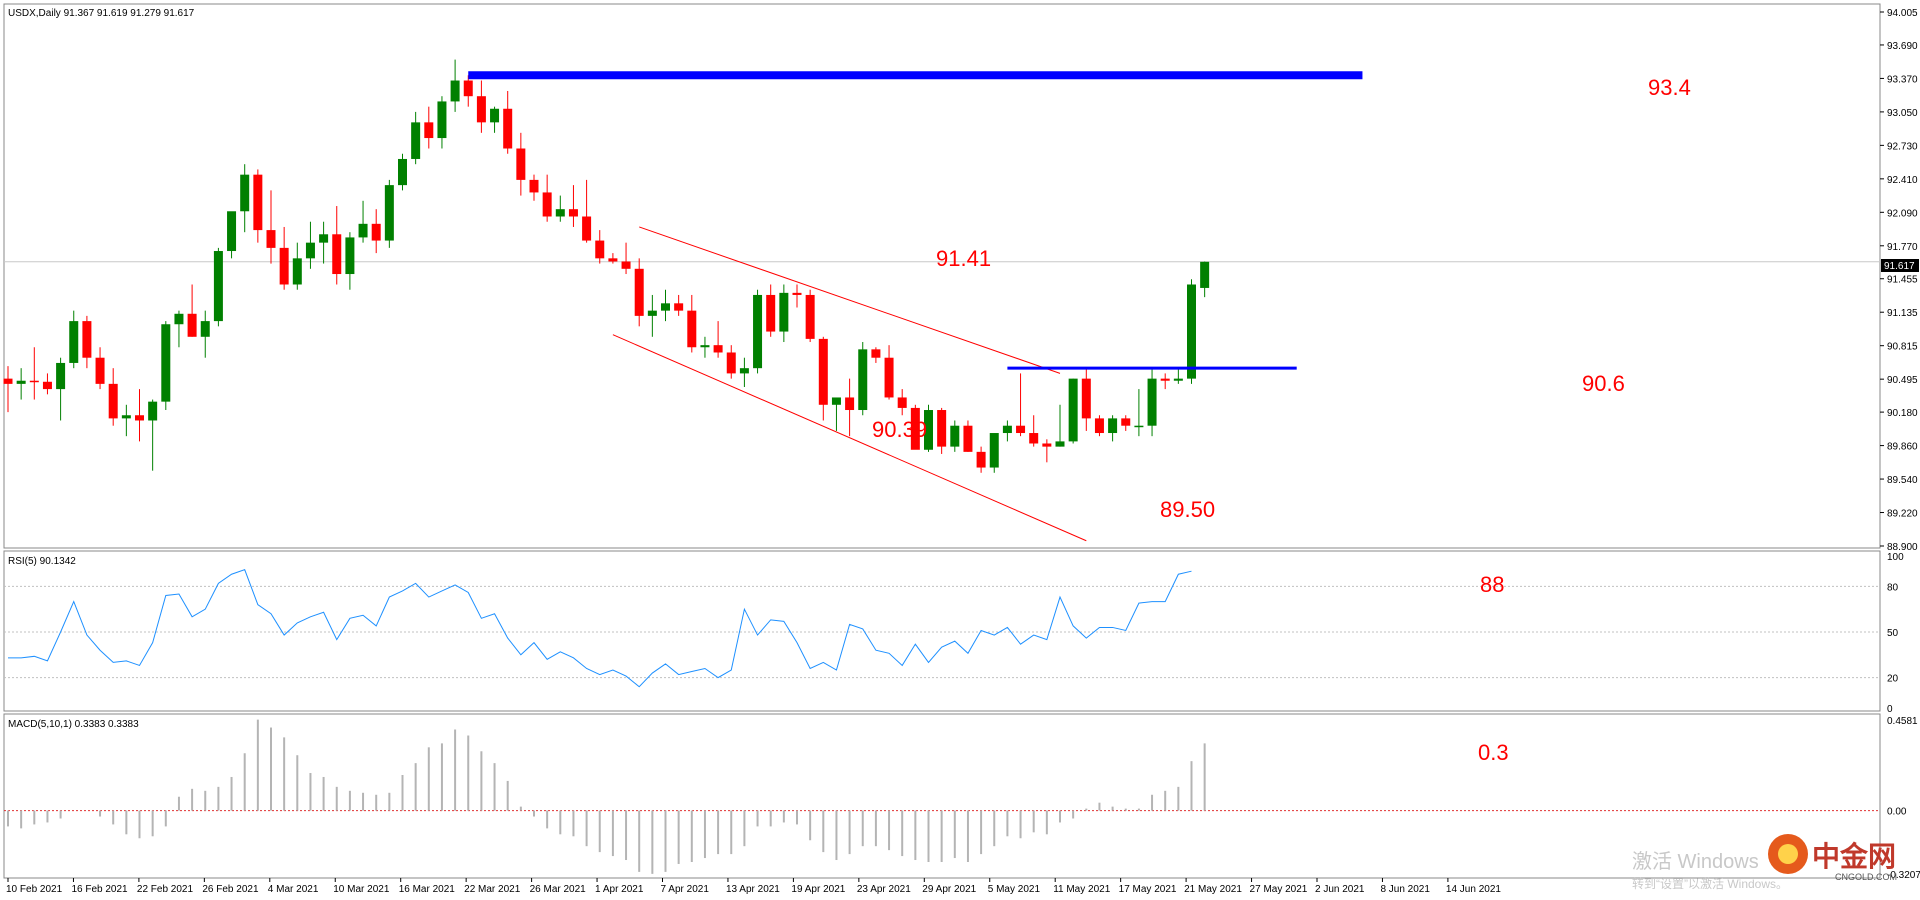  I want to click on annotation-93-4: 93.4, so click(1669, 87).